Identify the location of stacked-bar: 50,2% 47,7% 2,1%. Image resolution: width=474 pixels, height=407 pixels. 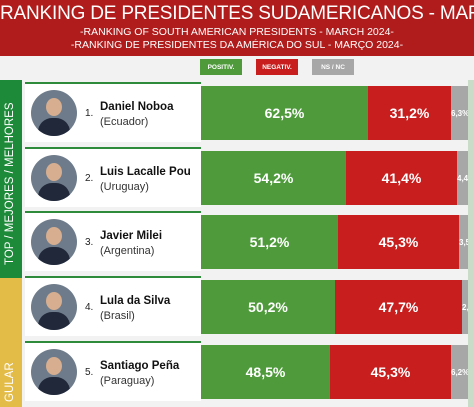
(334, 307).